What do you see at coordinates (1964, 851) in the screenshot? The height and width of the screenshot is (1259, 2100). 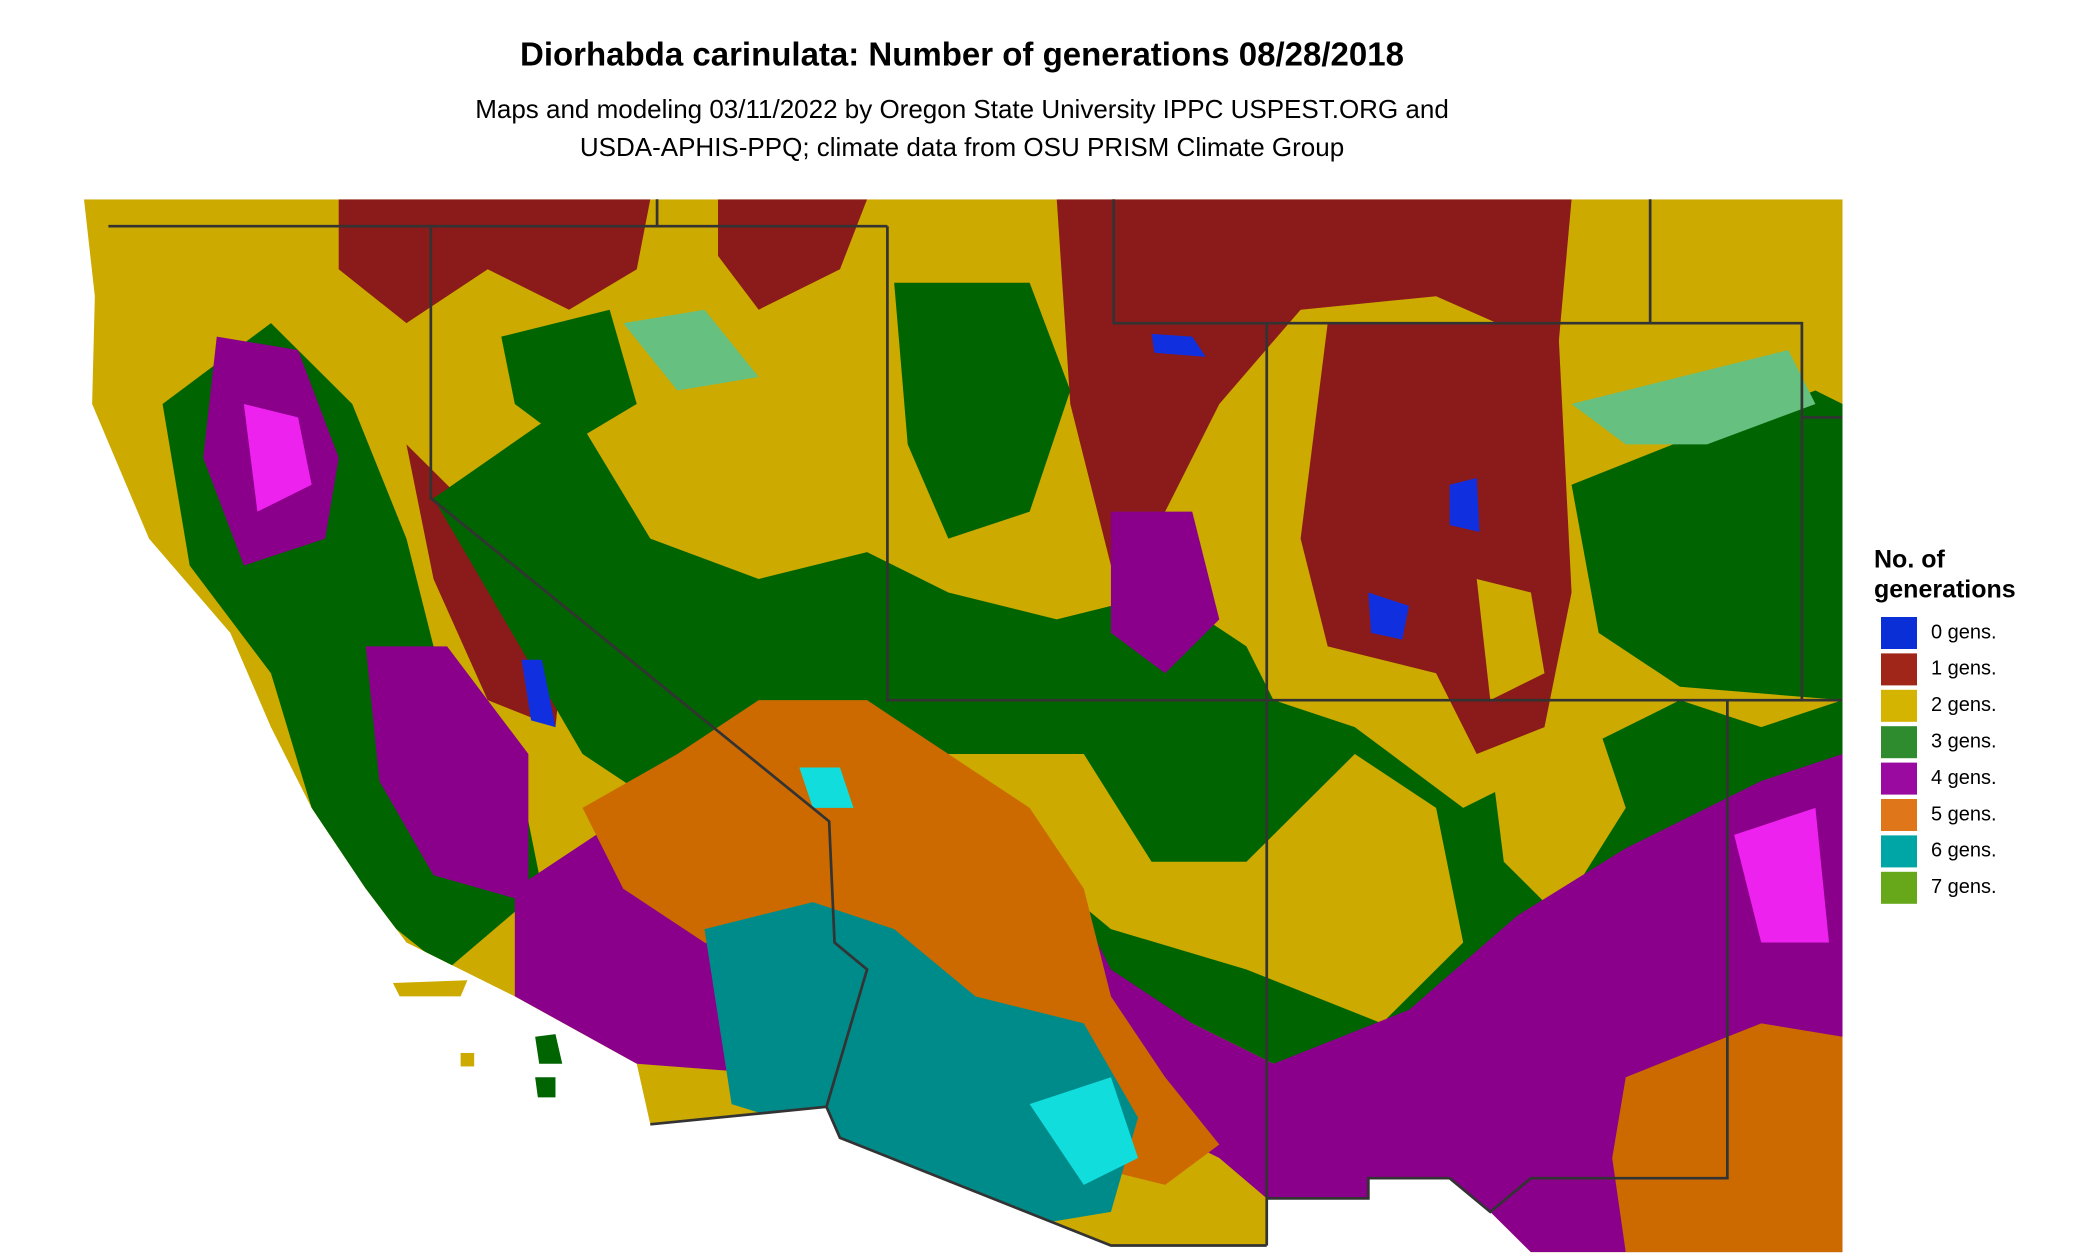 I see `legend-label: 6 gens.` at bounding box center [1964, 851].